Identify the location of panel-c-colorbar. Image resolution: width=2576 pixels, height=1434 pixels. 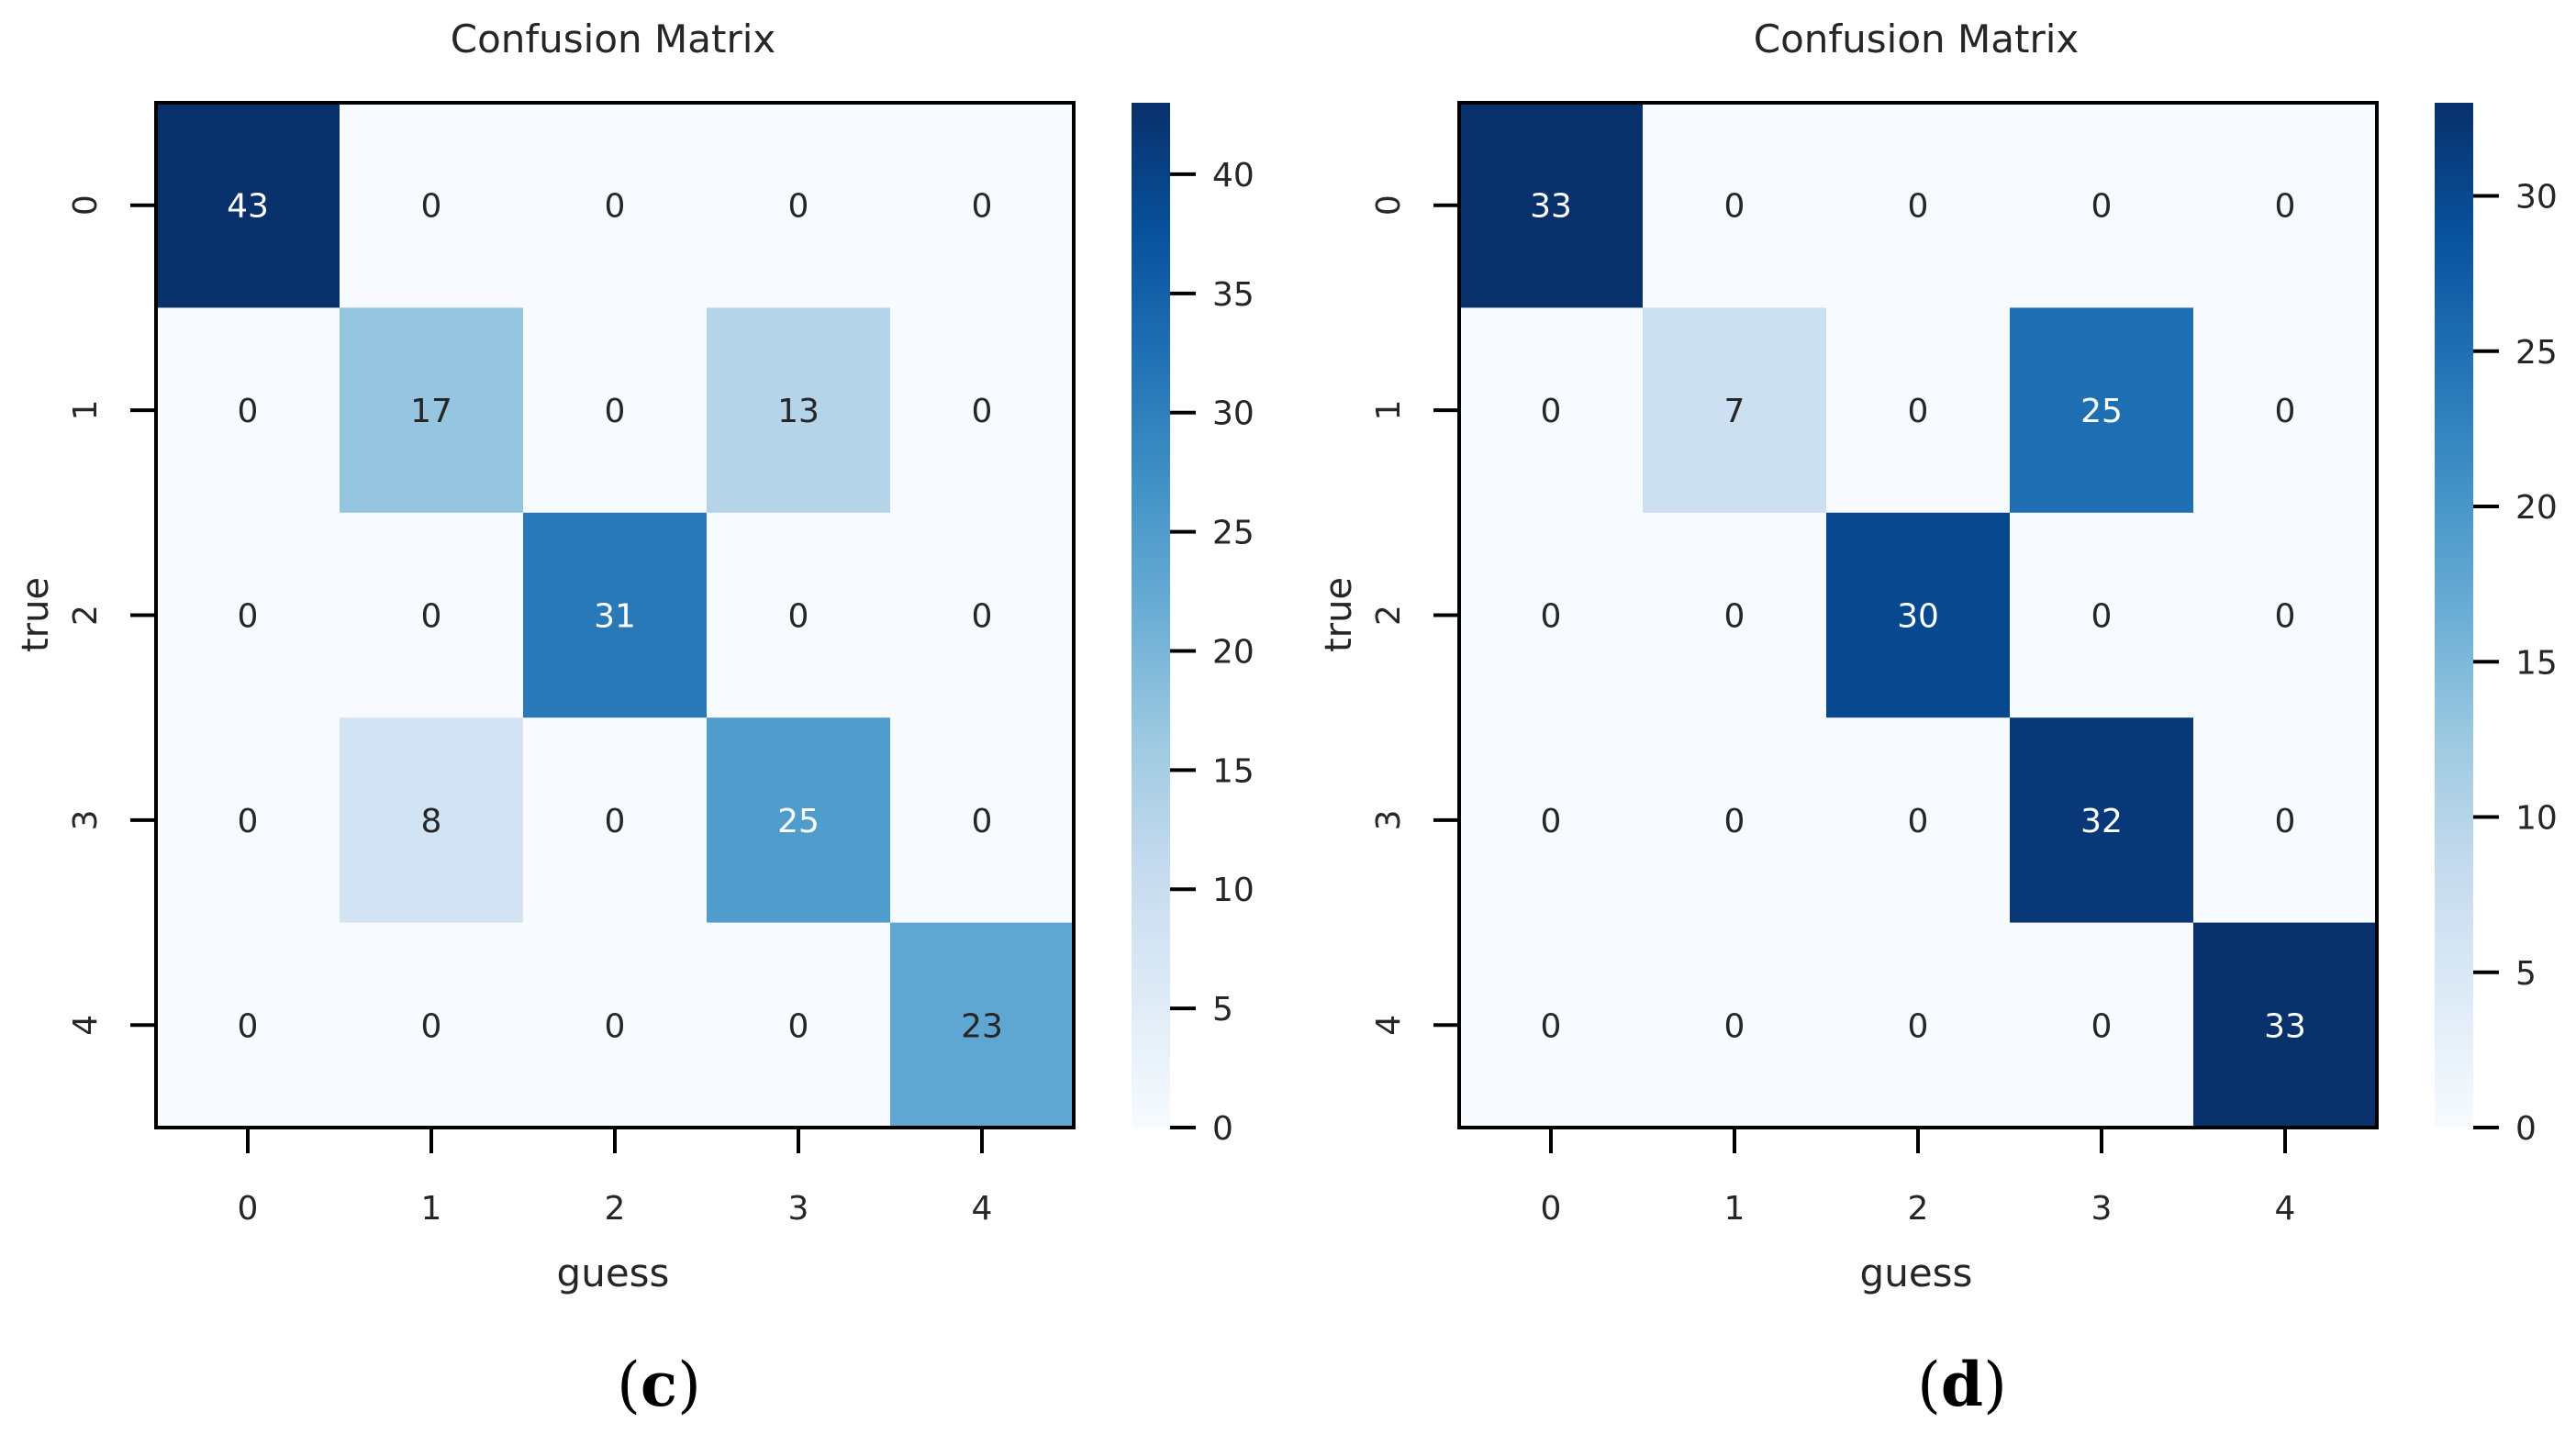
(1151, 615).